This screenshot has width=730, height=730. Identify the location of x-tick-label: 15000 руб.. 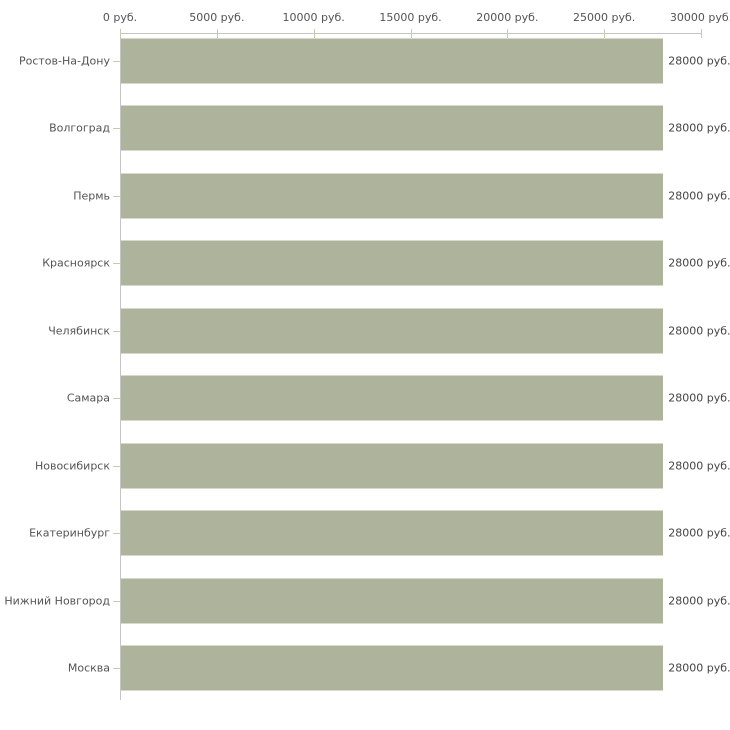
(410, 17).